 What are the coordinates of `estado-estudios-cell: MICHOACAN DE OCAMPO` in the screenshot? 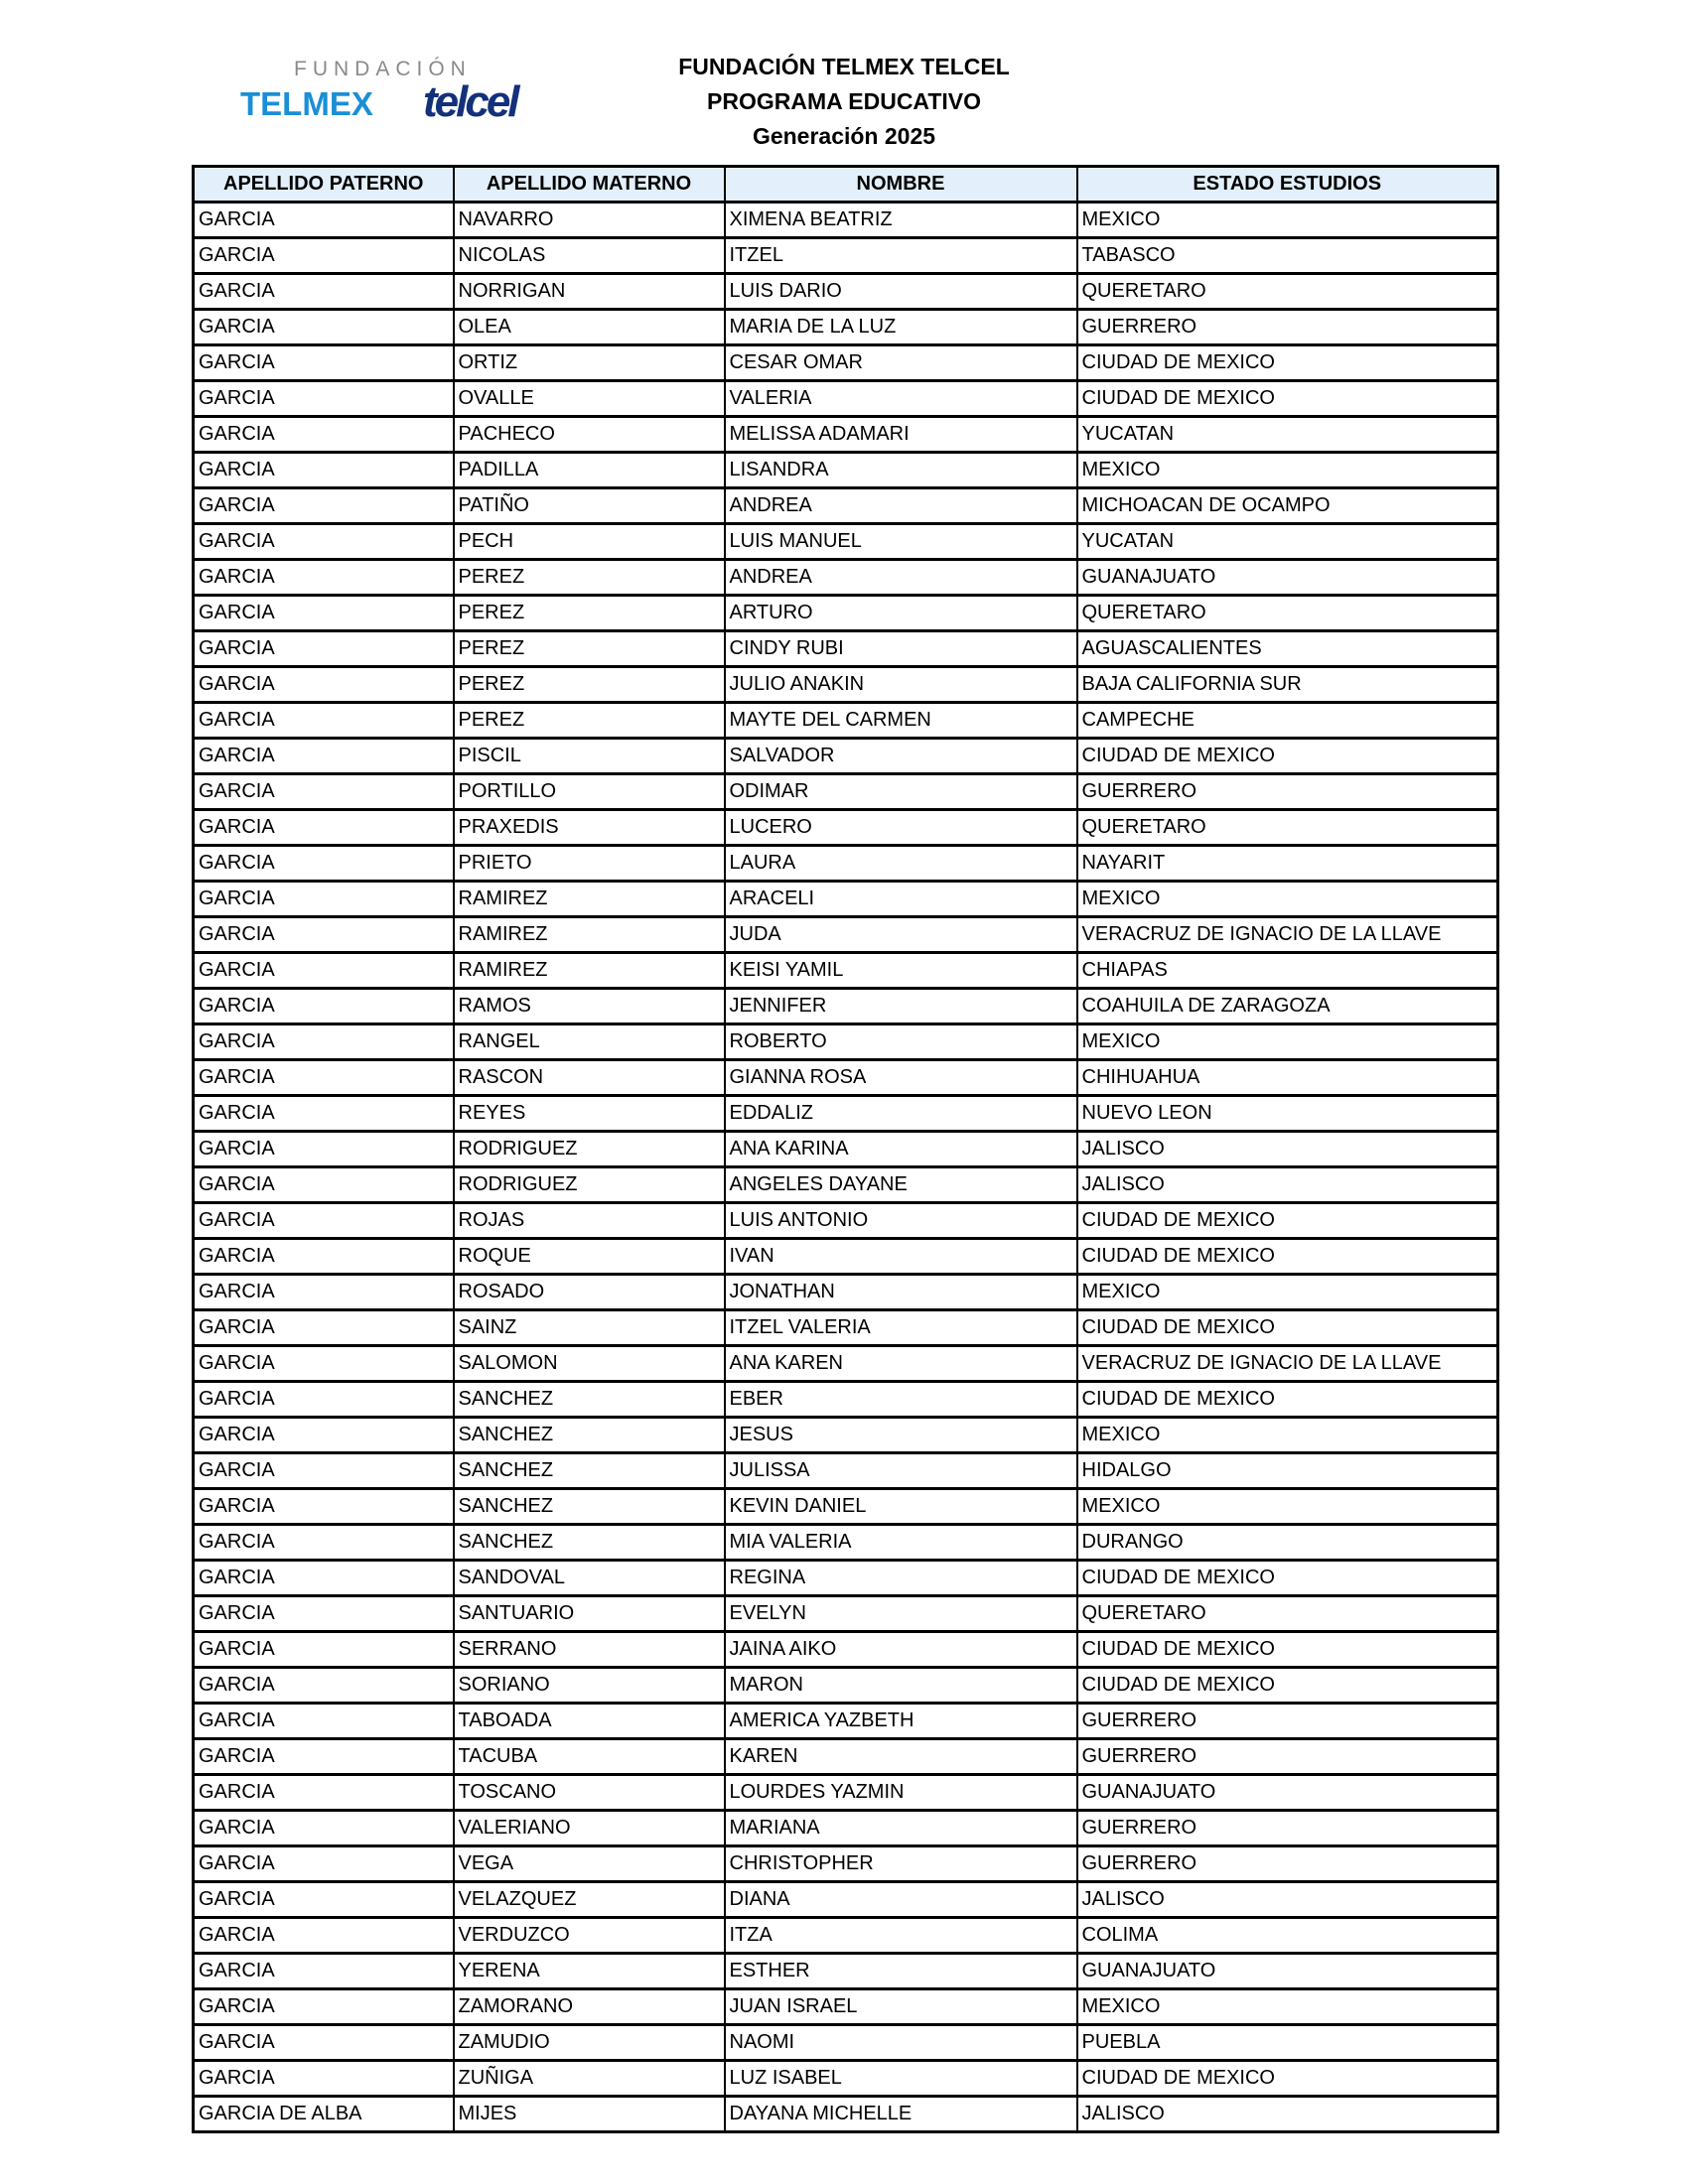 It's located at (1287, 506).